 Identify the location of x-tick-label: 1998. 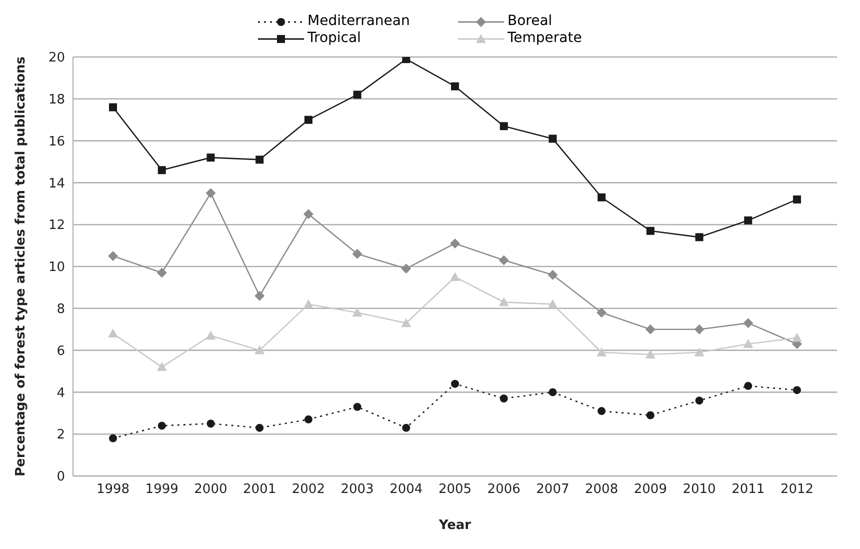
(113, 490).